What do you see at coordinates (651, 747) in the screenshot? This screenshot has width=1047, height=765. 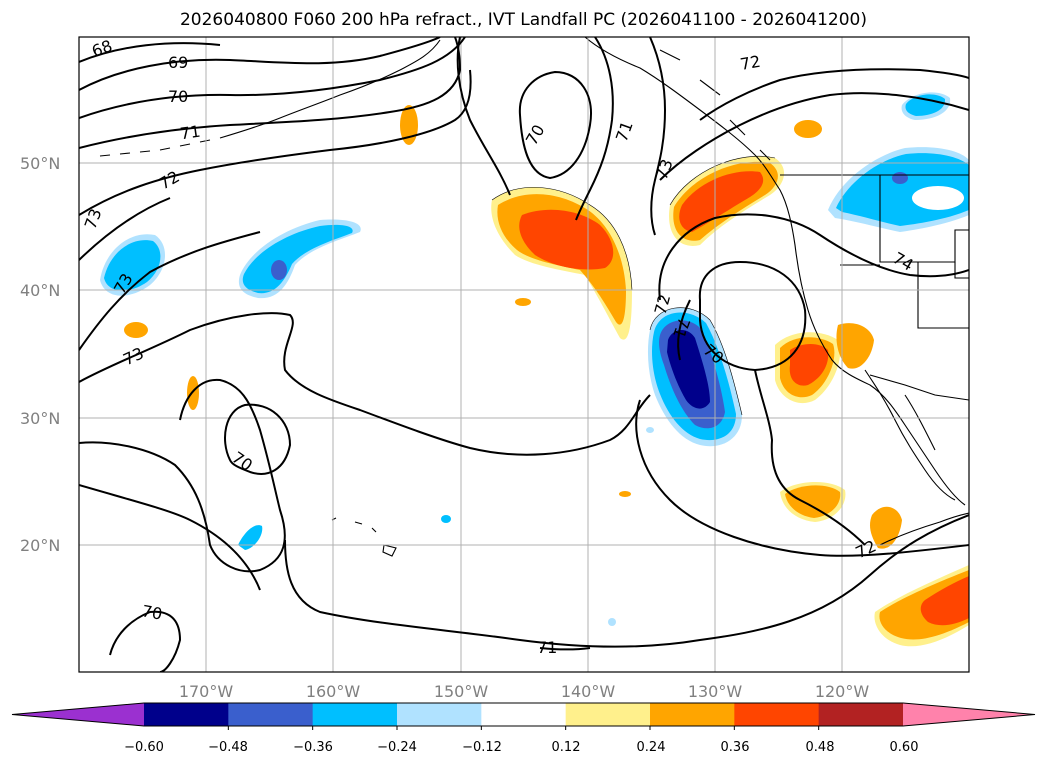 I see `colorbar-tick-label: 0.24` at bounding box center [651, 747].